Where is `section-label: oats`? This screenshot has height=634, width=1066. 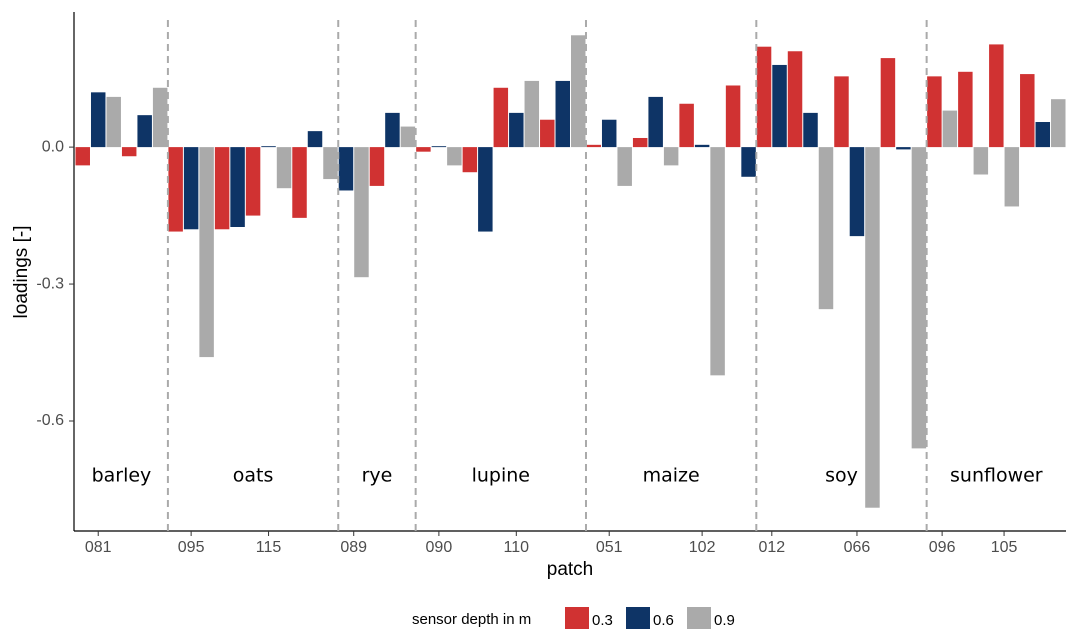 section-label: oats is located at coordinates (253, 476).